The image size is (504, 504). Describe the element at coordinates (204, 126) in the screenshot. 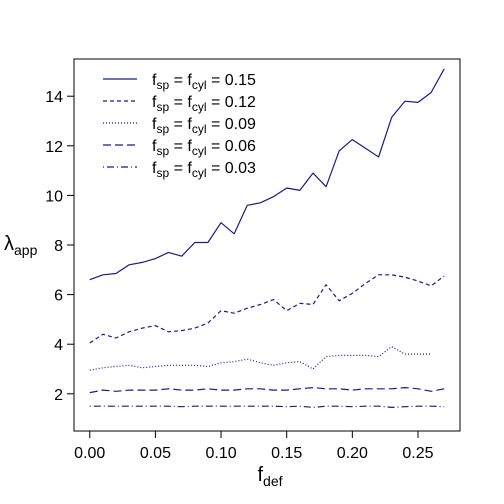

I see `legend-label-3: fsp = fcyl = 0.09` at that location.